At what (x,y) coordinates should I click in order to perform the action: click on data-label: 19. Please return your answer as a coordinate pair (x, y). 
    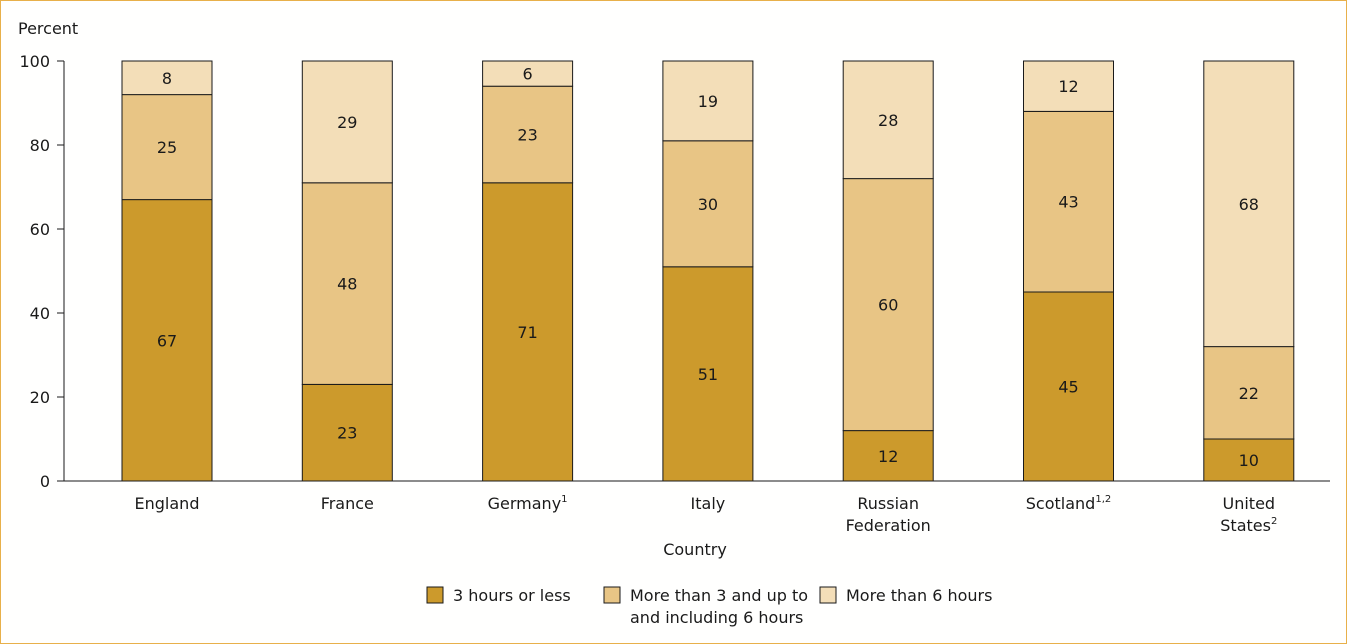
    Looking at the image, I should click on (708, 101).